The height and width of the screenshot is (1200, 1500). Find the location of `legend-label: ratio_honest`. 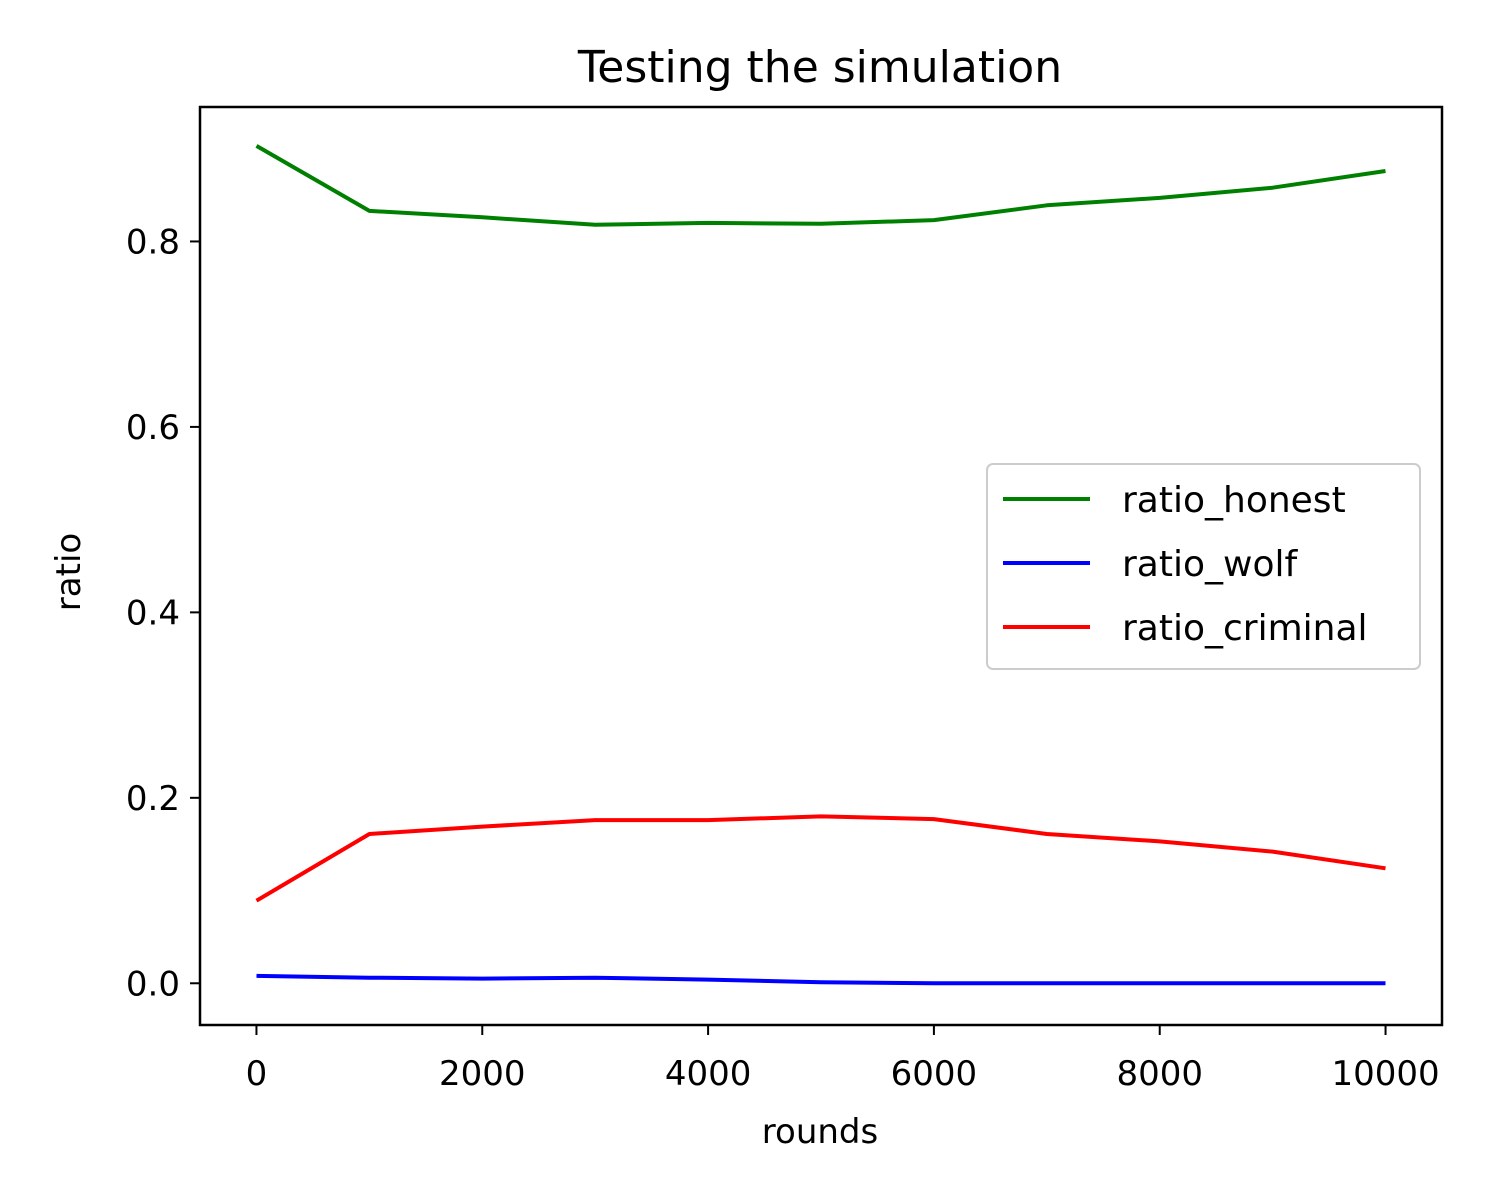

legend-label: ratio_honest is located at coordinates (1234, 500).